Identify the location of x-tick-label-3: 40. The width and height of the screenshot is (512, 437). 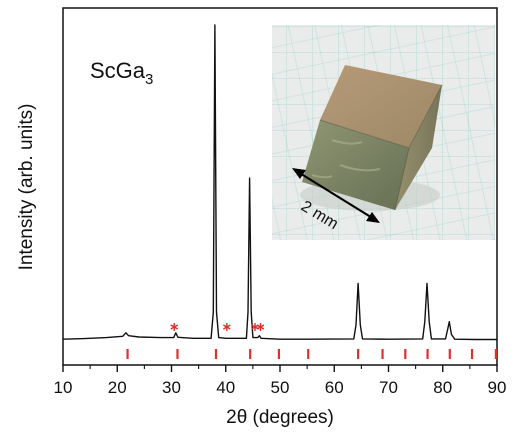
(225, 387).